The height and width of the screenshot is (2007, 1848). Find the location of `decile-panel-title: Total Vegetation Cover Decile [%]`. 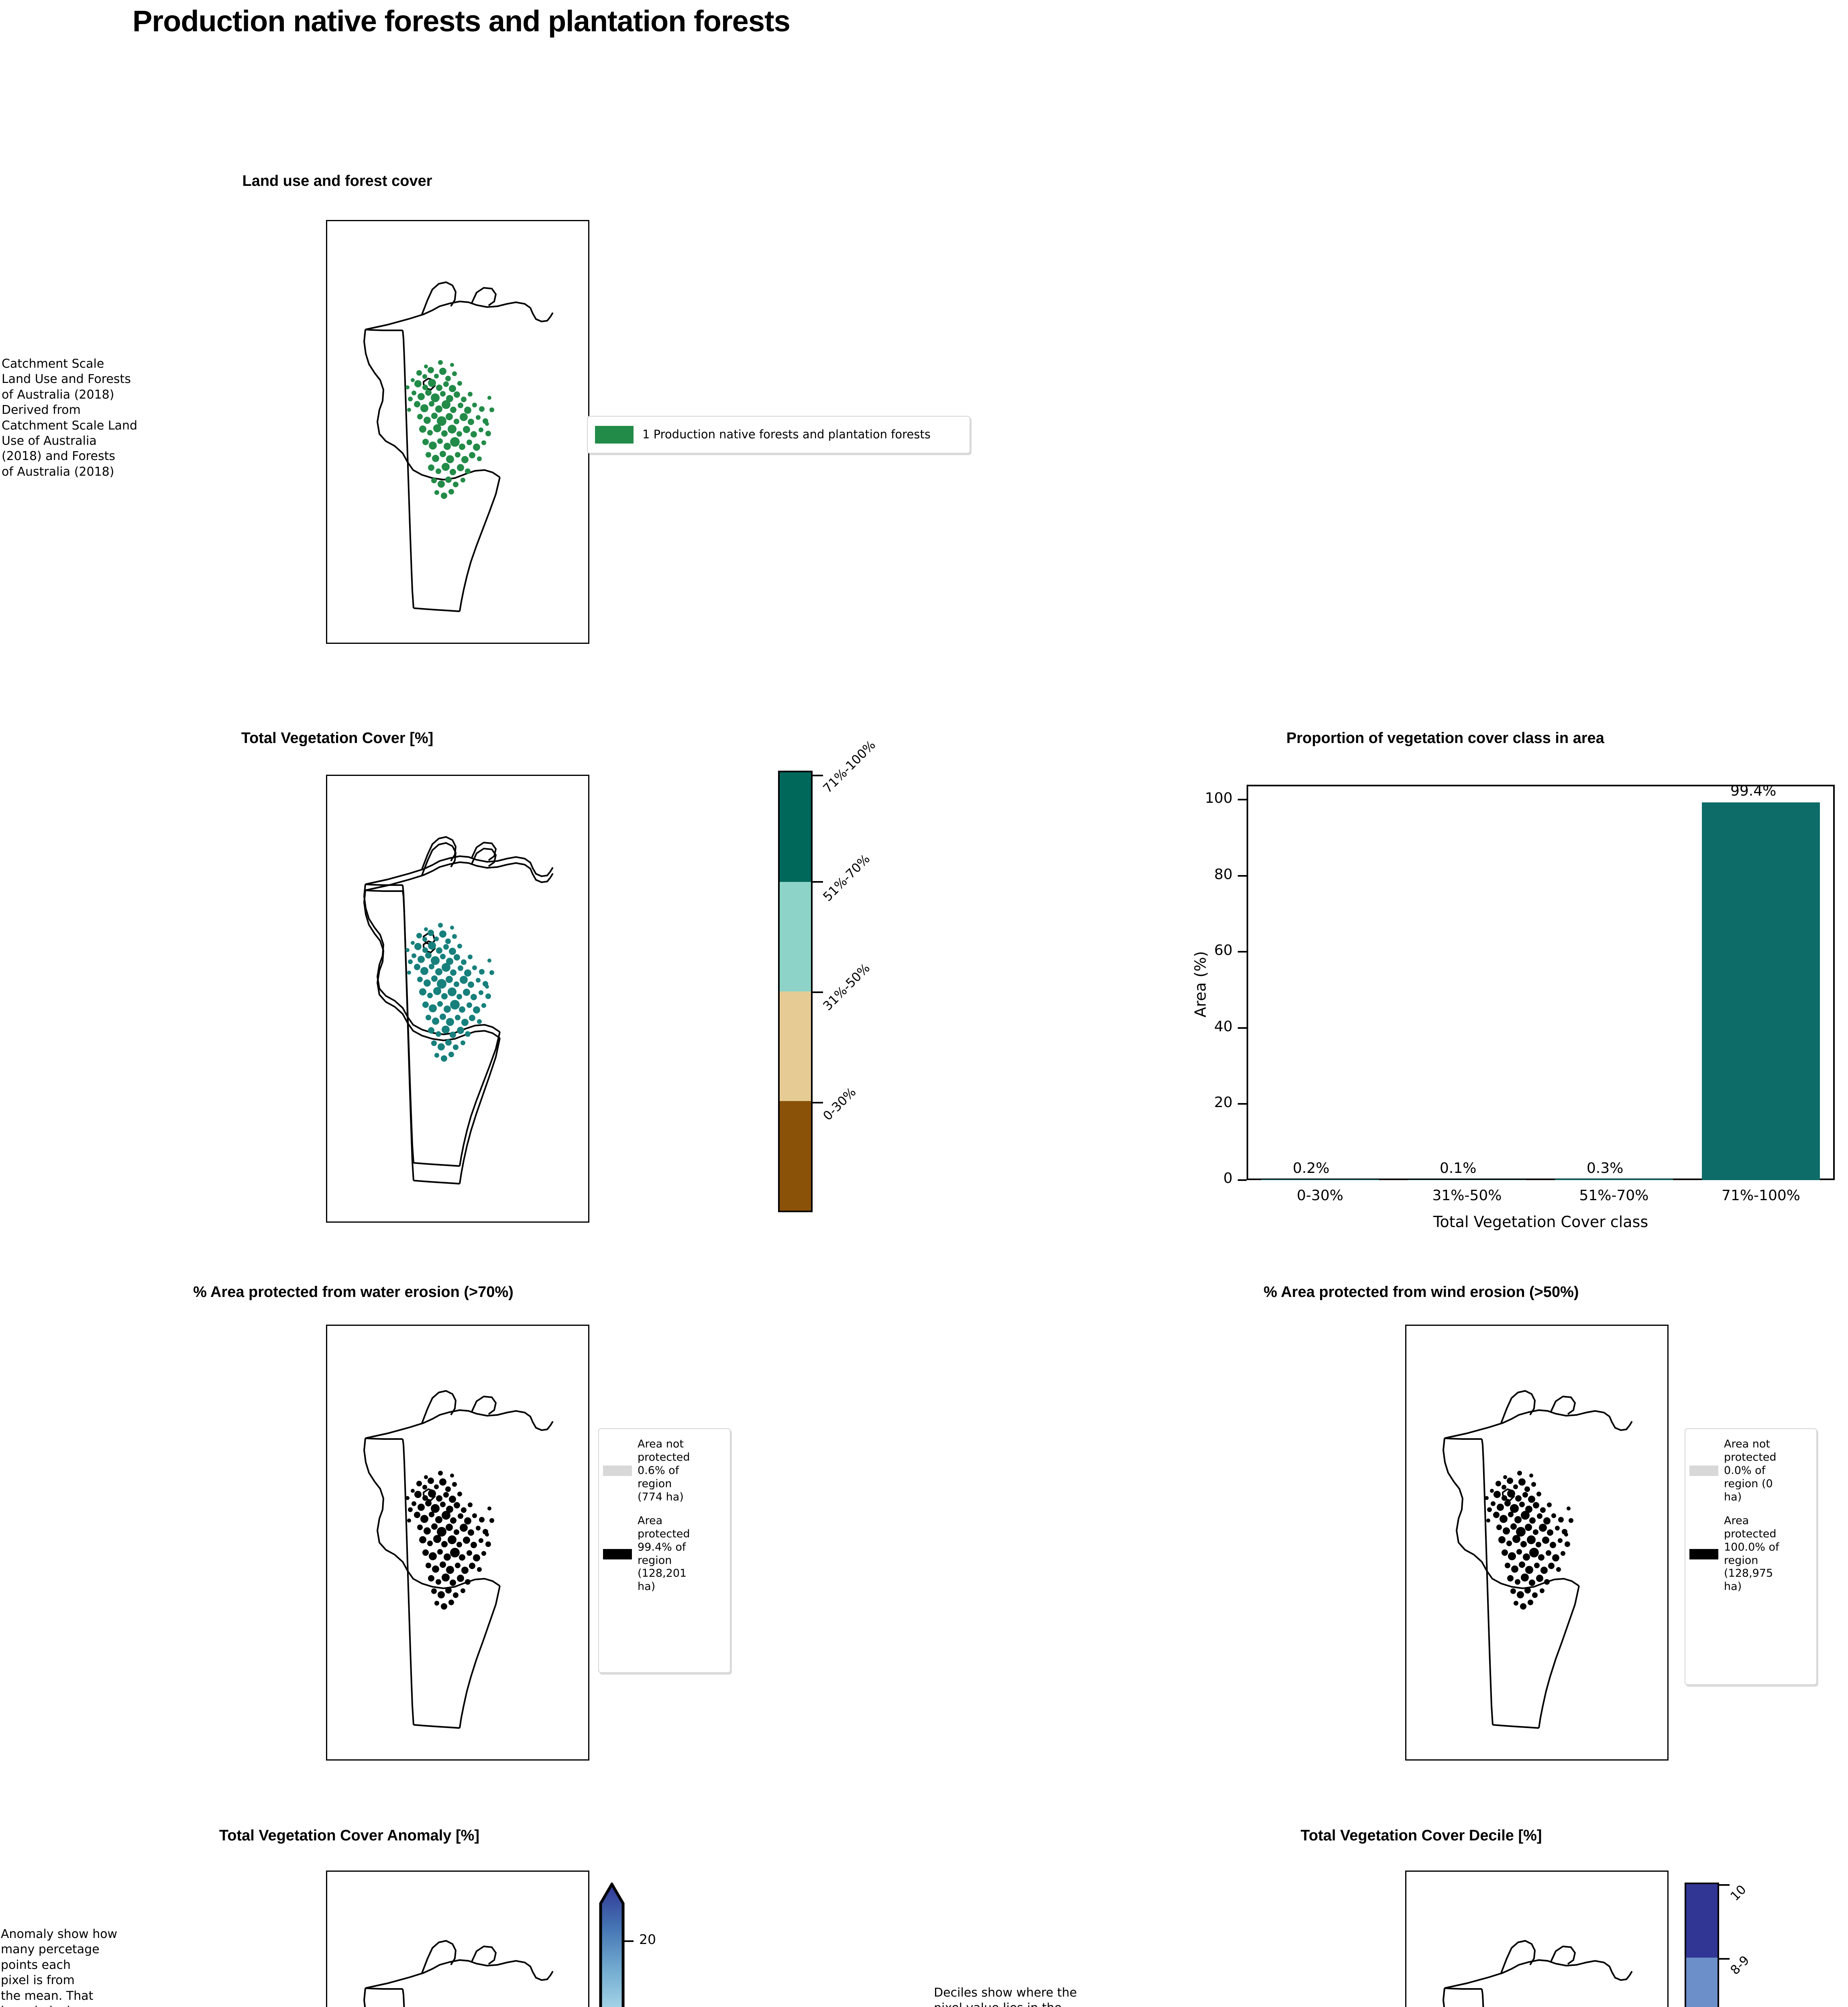

decile-panel-title: Total Vegetation Cover Decile [%] is located at coordinates (1421, 1835).